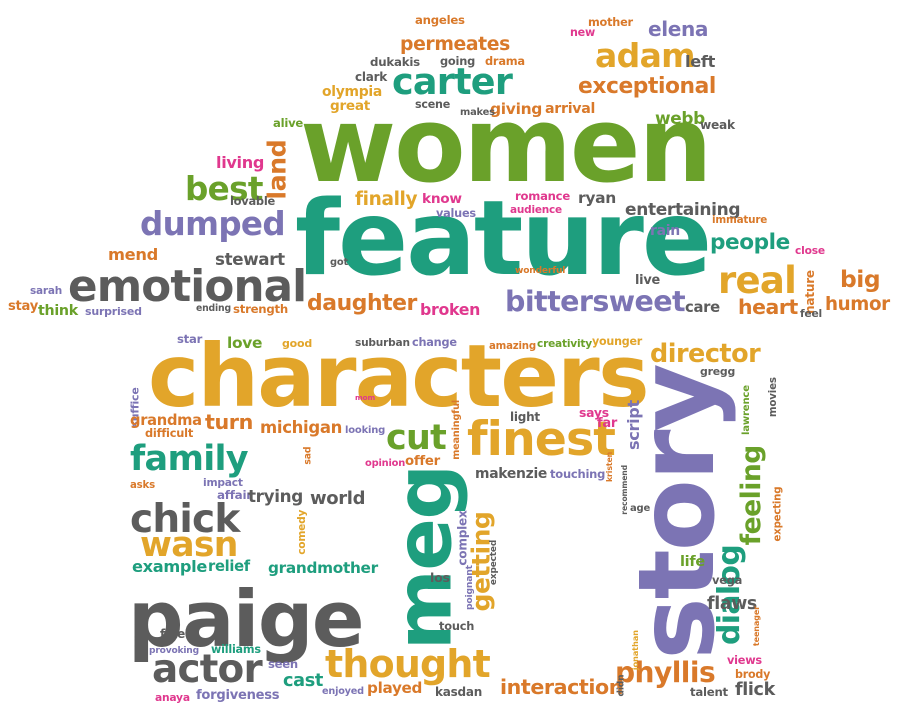 Image resolution: width=900 pixels, height=705 pixels. I want to click on word-difficult: difficult, so click(169, 433).